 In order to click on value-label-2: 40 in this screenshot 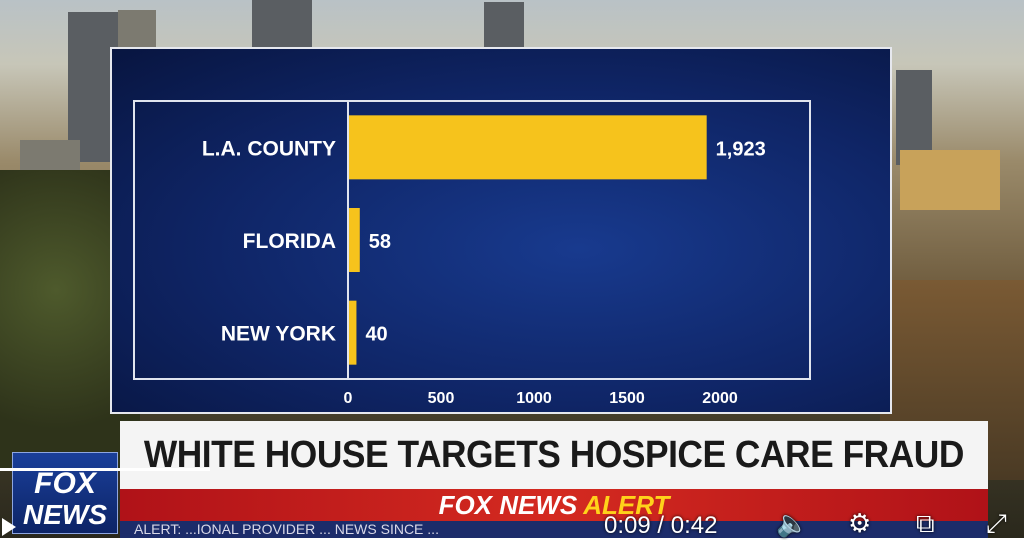, I will do `click(376, 335)`.